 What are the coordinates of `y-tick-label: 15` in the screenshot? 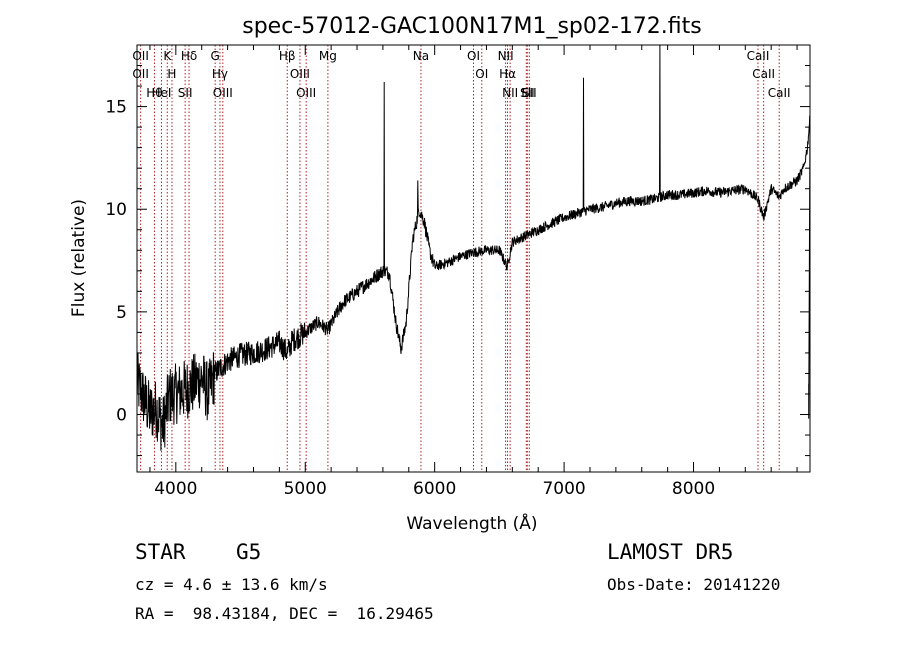 It's located at (116, 108).